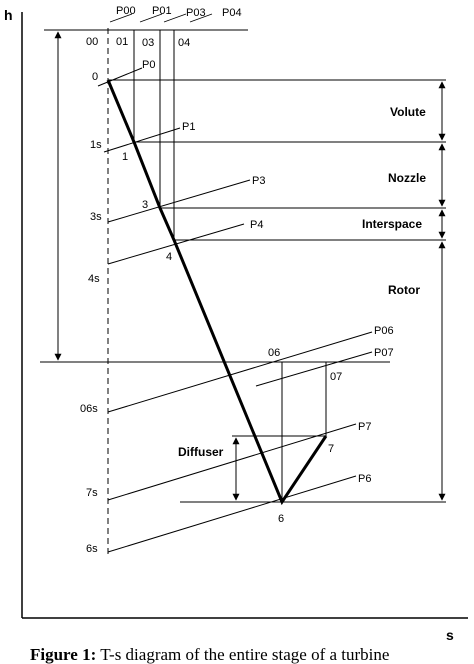 Image resolution: width=474 pixels, height=664 pixels. Describe the element at coordinates (162, 11) in the screenshot. I see `label-p01: P01` at that location.